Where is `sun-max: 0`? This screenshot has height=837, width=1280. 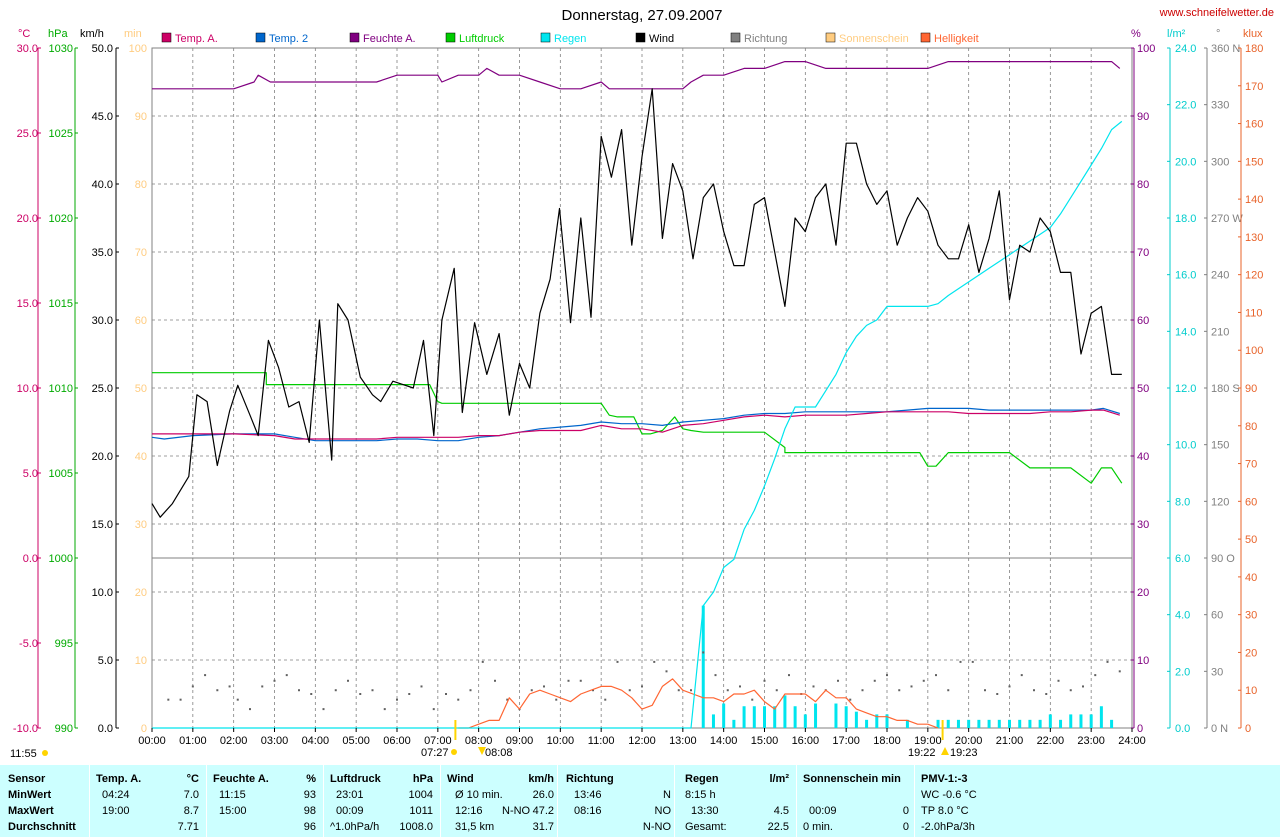
sun-max: 0 is located at coordinates (905, 811).